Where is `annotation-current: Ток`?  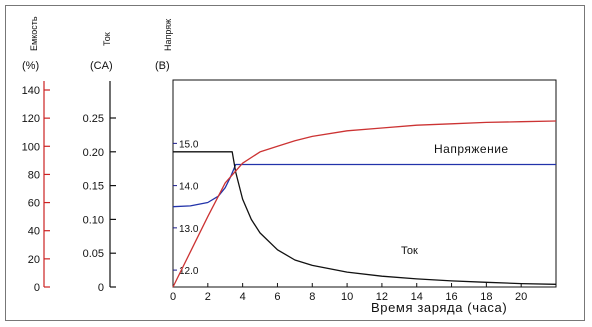
annotation-current: Ток is located at coordinates (409, 251).